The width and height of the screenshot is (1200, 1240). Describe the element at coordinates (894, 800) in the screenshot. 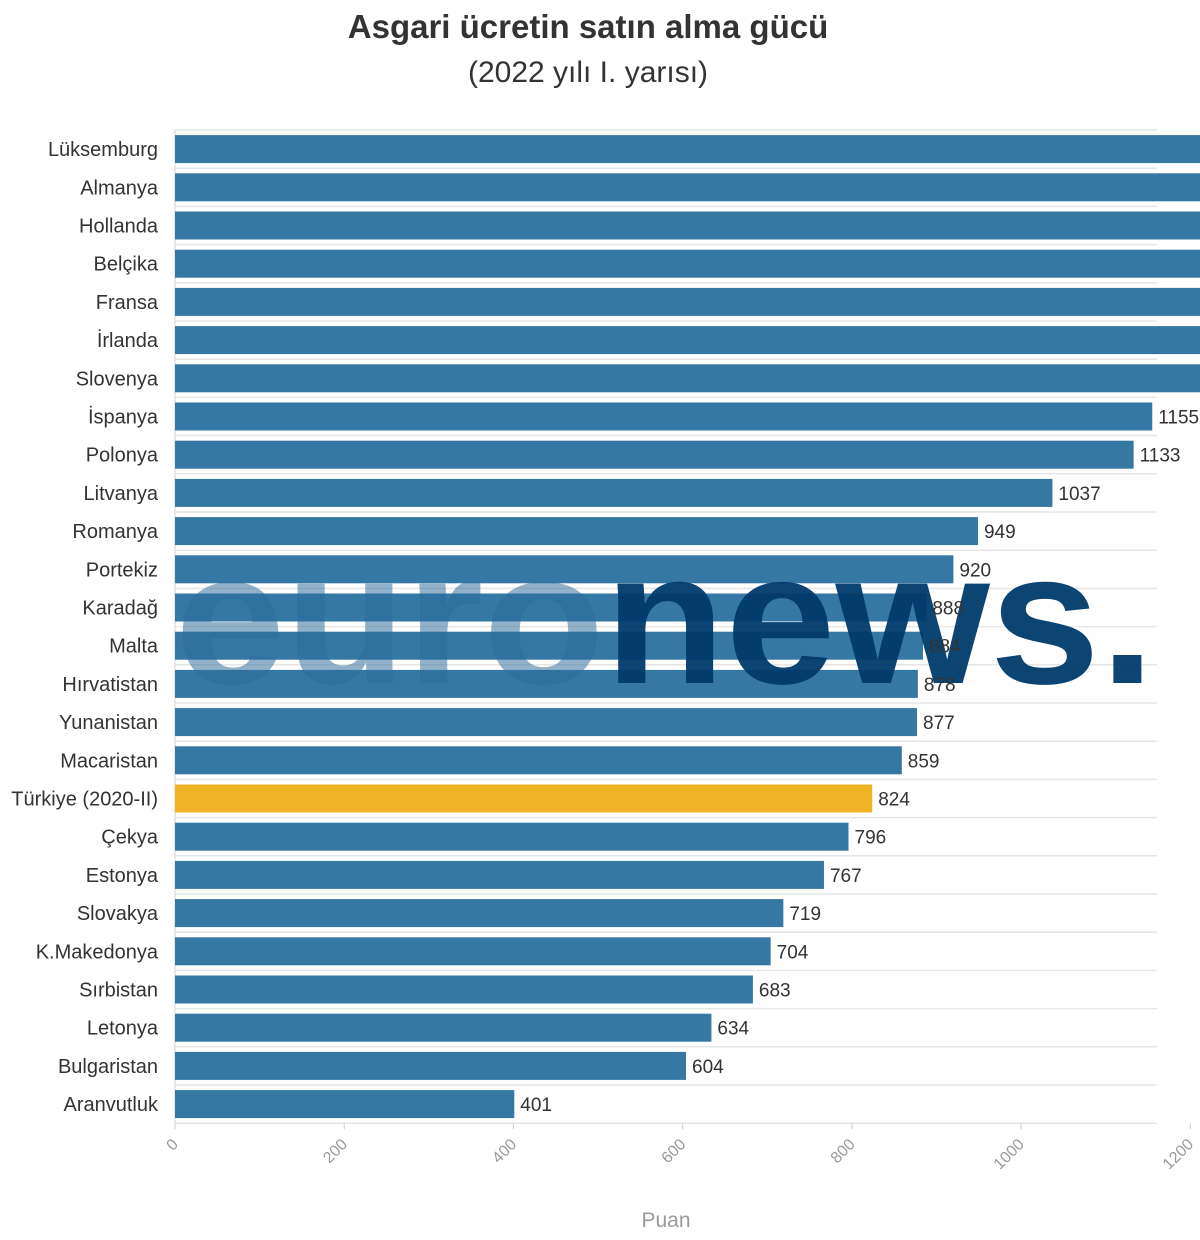

I see `value-label: 824` at that location.